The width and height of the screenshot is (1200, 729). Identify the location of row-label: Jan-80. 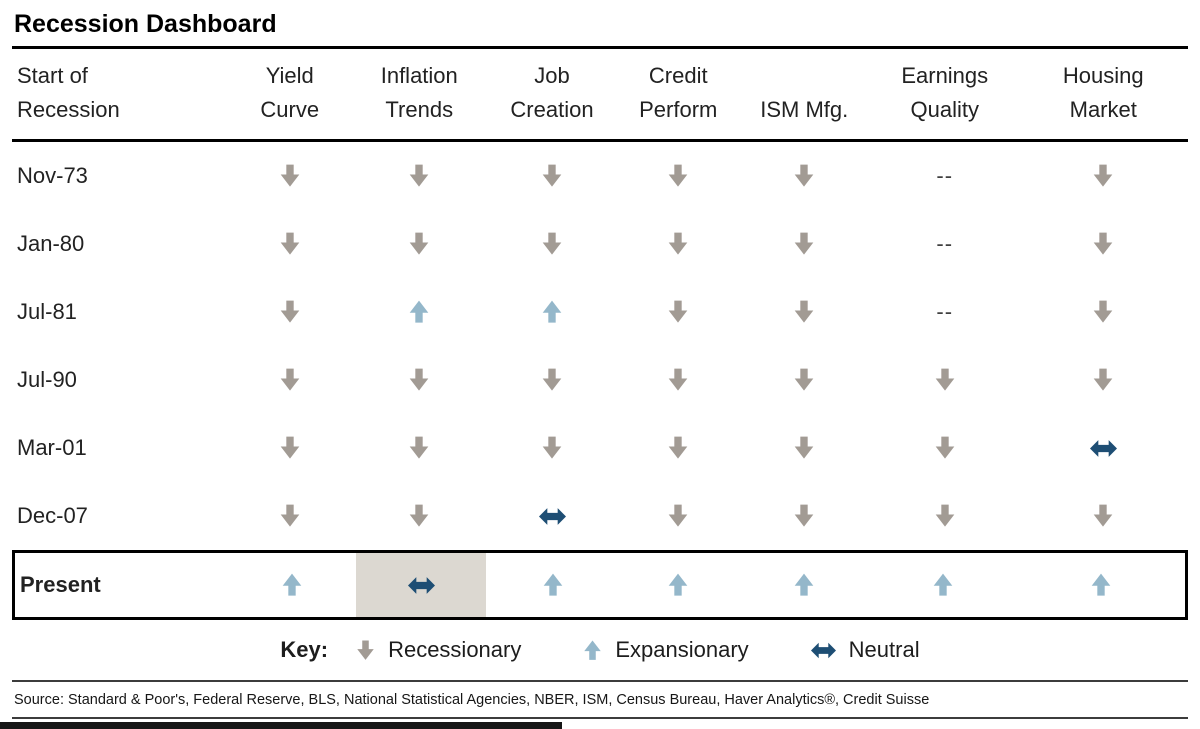
(51, 244).